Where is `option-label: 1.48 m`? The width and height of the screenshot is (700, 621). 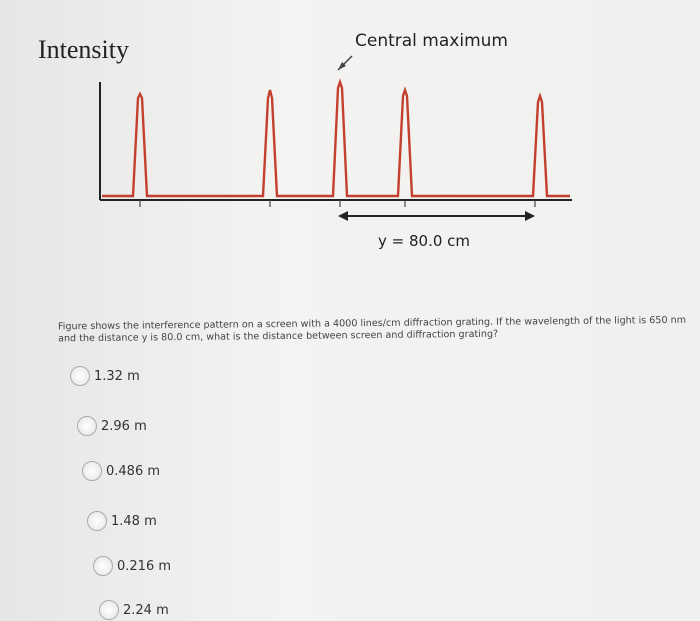 option-label: 1.48 m is located at coordinates (134, 521).